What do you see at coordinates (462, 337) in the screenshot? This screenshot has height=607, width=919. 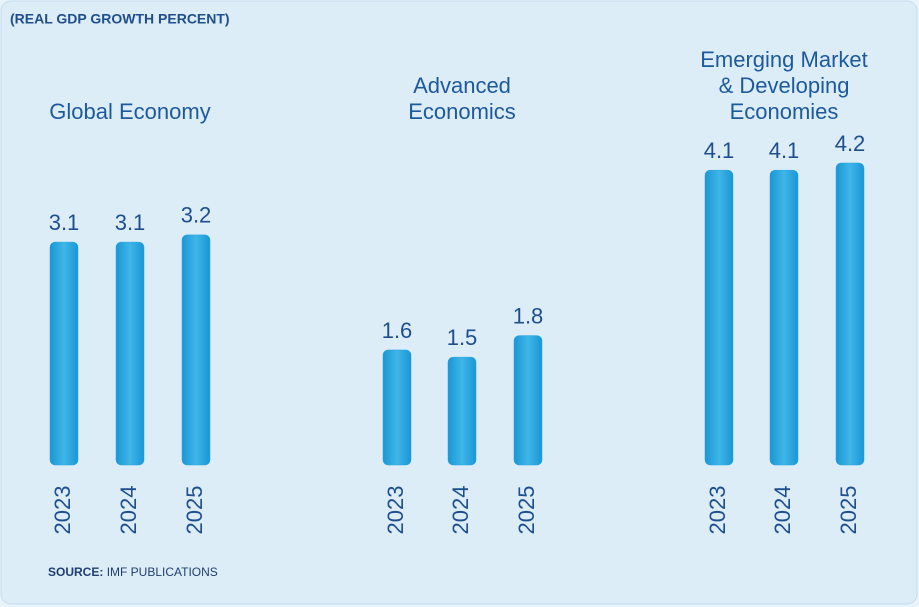 I see `value-label: 1.5` at bounding box center [462, 337].